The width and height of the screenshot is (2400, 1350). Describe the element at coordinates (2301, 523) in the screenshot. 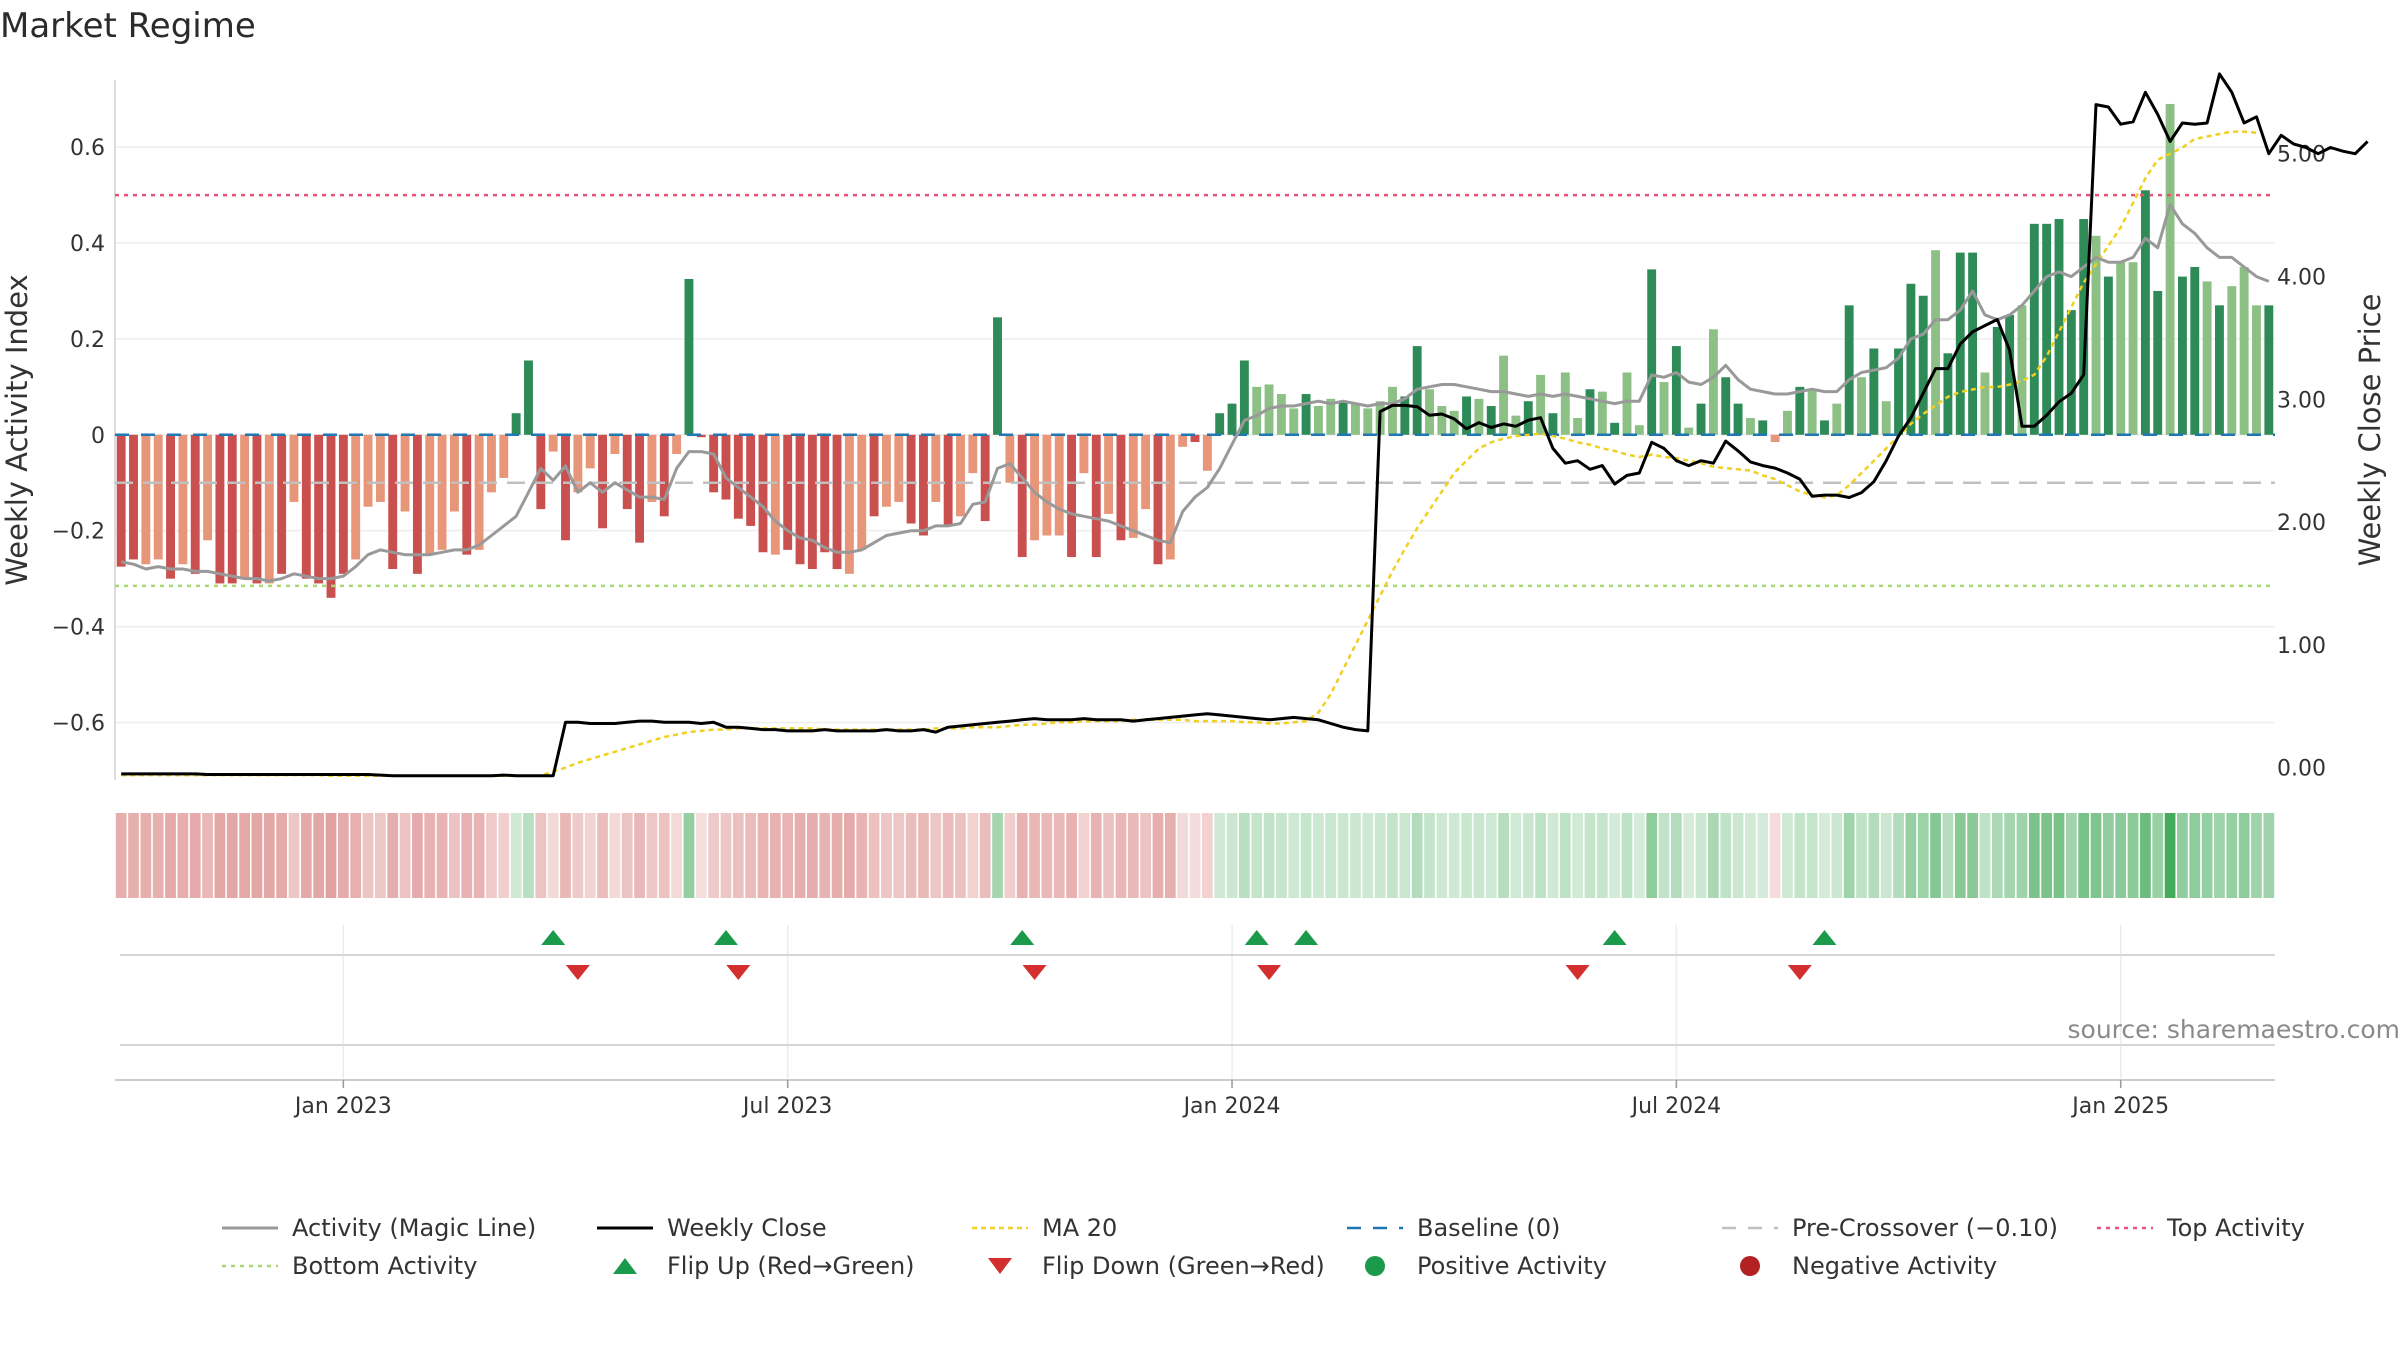

I see `right-tick-label: 2.00` at that location.